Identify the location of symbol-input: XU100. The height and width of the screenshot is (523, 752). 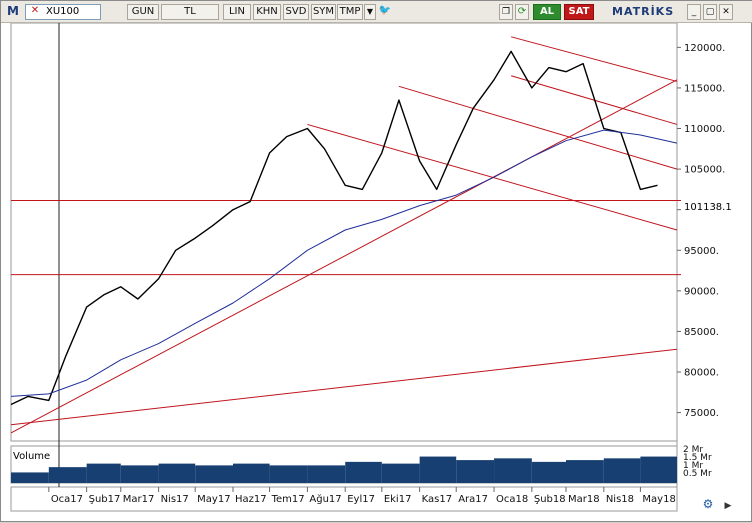
(63, 12).